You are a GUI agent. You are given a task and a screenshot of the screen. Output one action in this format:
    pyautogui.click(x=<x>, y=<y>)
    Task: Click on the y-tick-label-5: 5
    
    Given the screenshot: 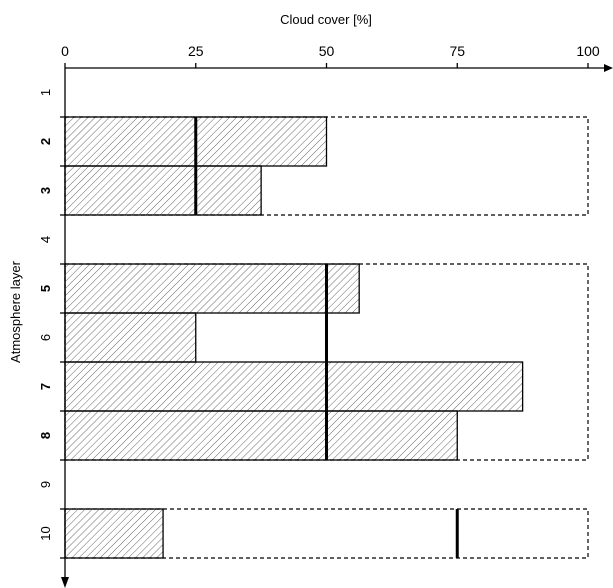 What is the action you would take?
    pyautogui.click(x=45, y=288)
    